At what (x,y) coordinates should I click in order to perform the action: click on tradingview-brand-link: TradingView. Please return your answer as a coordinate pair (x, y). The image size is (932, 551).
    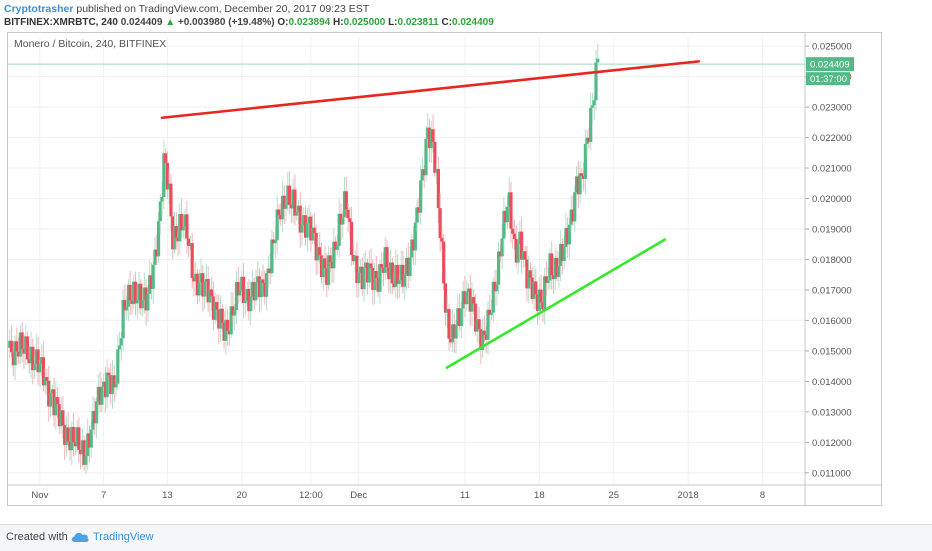
    Looking at the image, I should click on (123, 537).